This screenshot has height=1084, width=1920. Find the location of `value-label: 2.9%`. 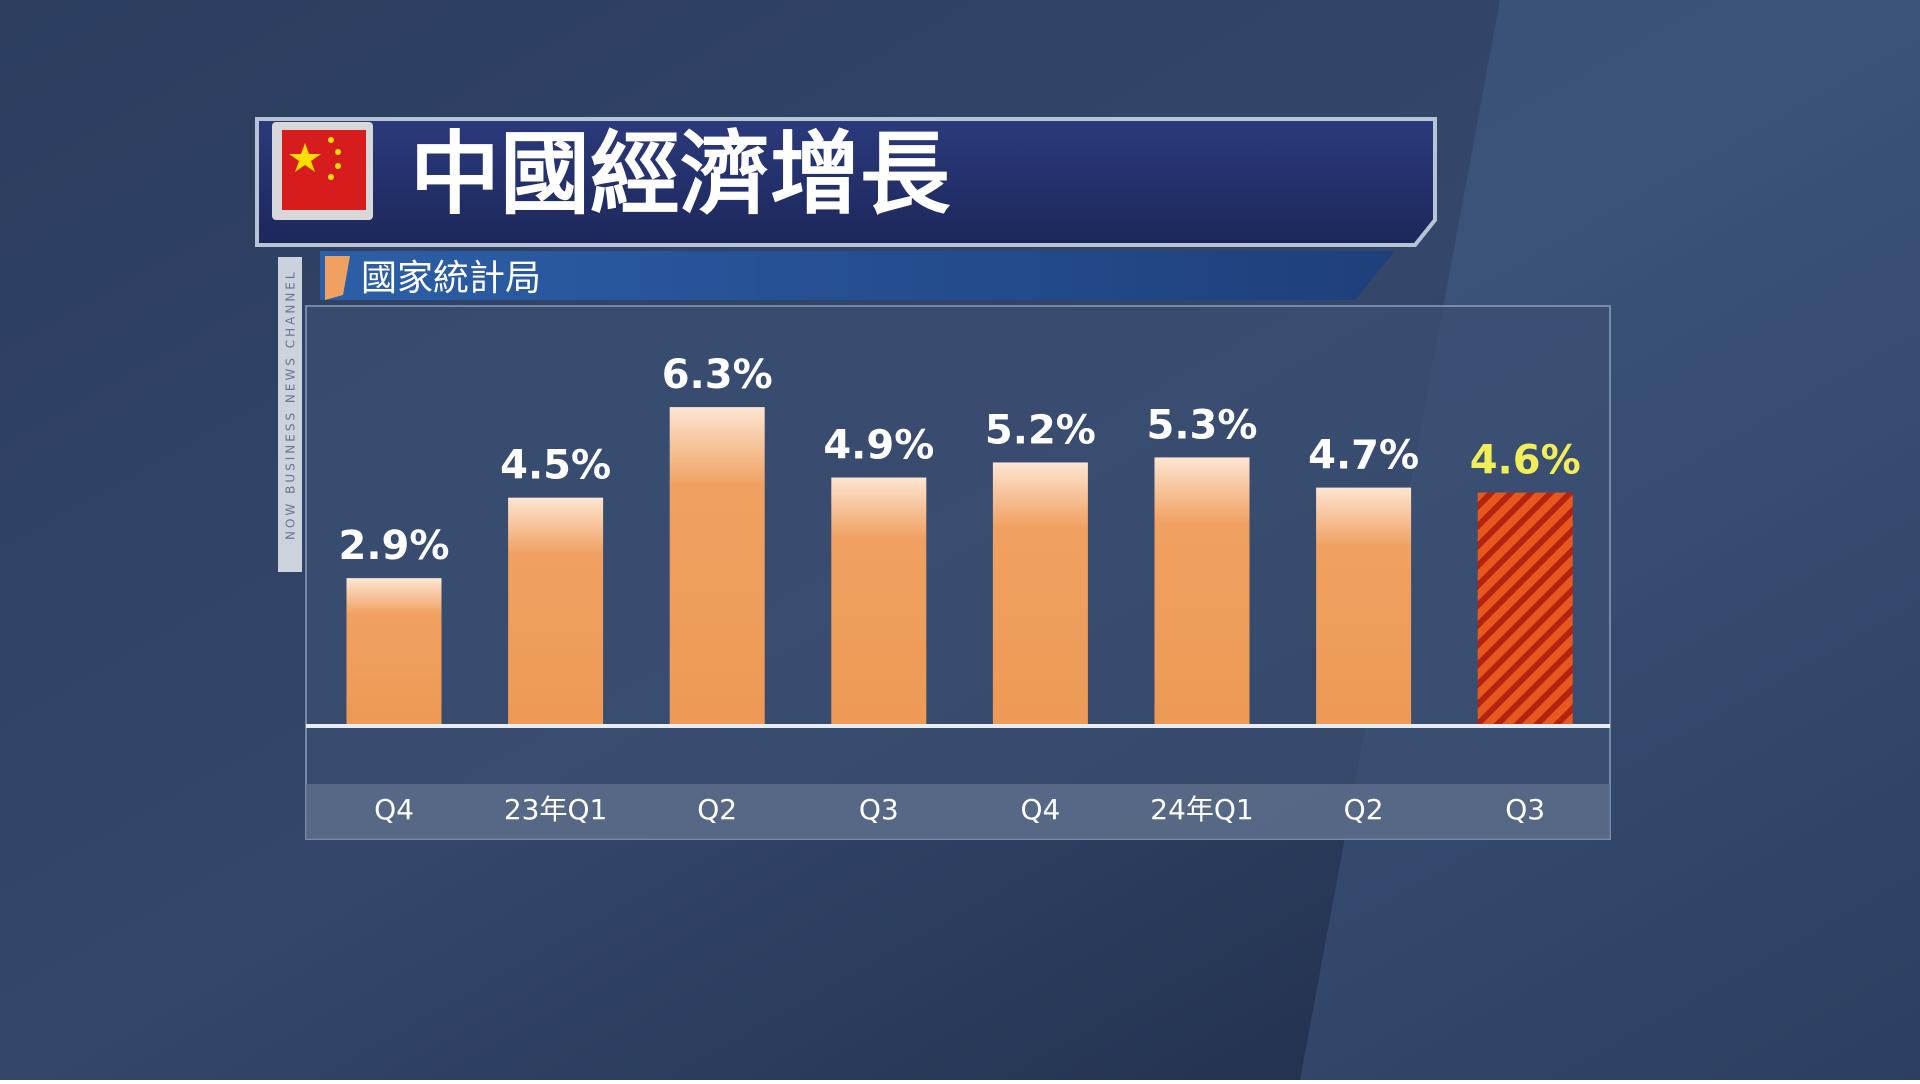

value-label: 2.9% is located at coordinates (394, 546).